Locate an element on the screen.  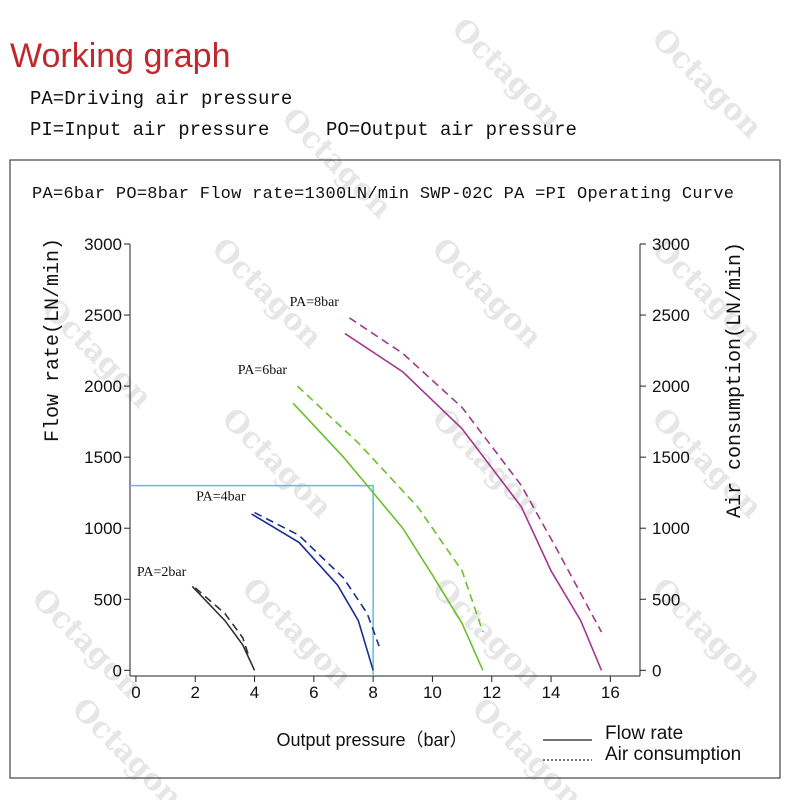
y2-tick-label: 1000 is located at coordinates (671, 528).